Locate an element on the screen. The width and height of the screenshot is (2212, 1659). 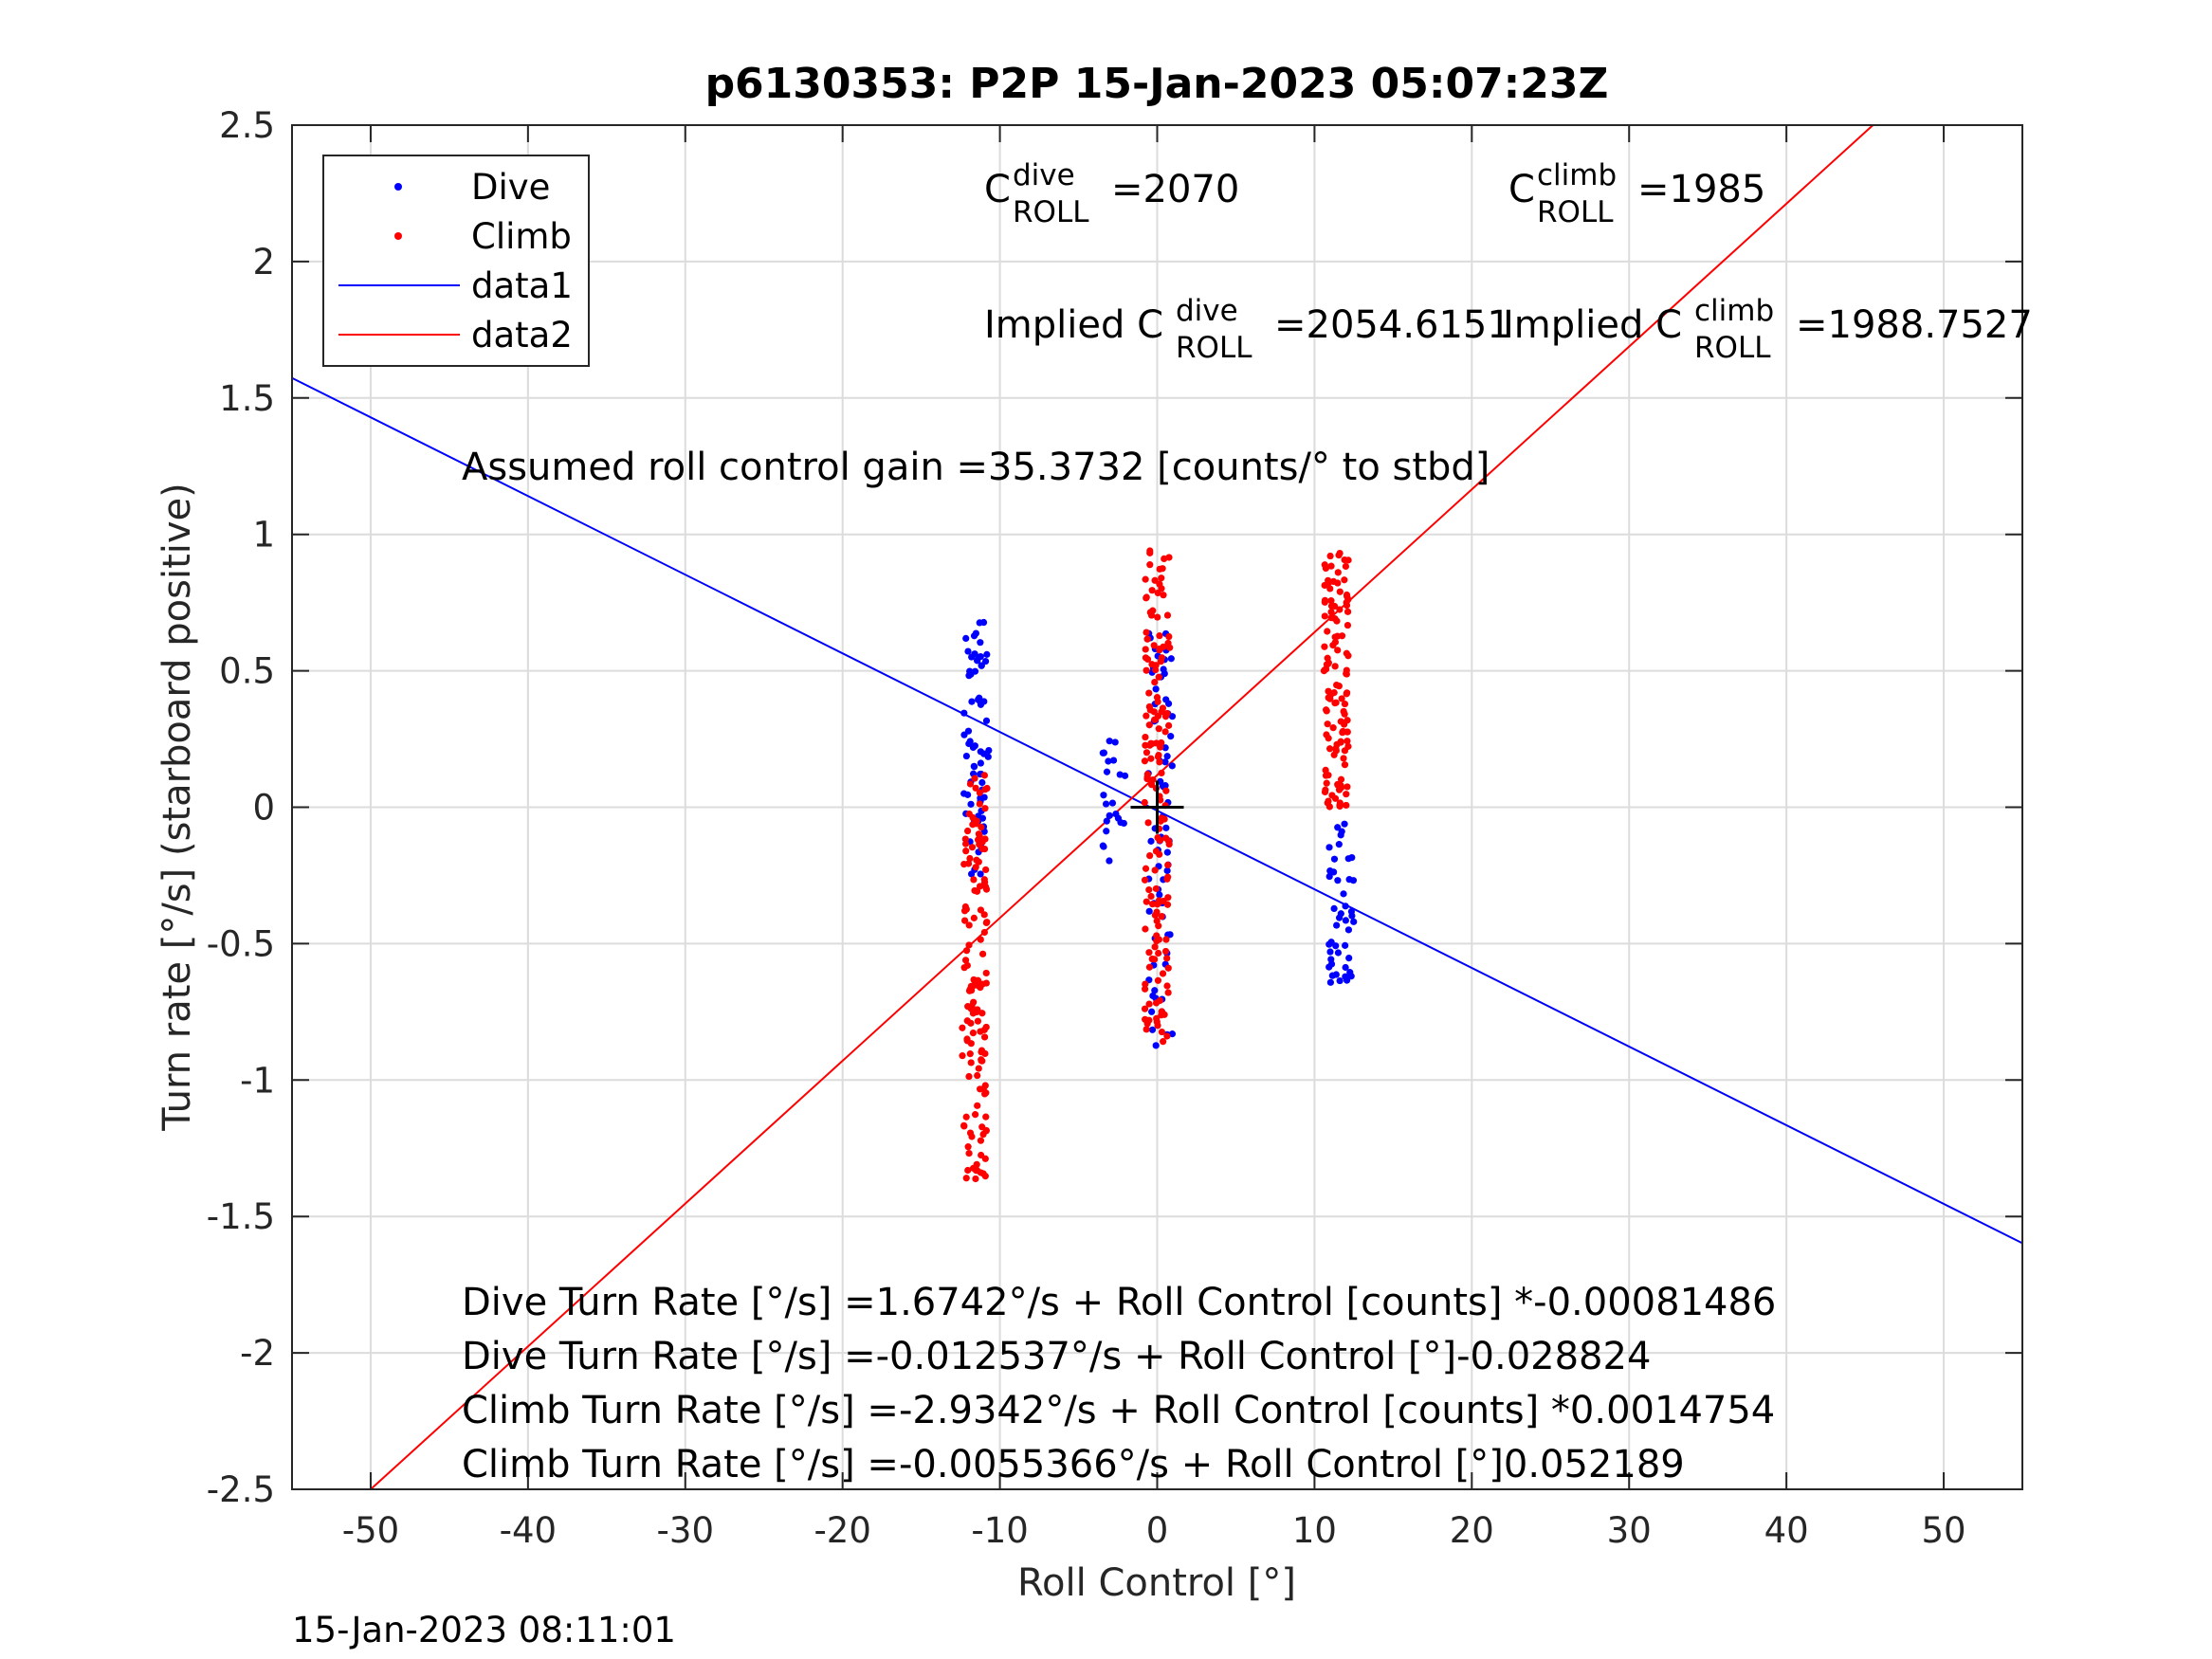
legend-climb-marker is located at coordinates (398, 236).